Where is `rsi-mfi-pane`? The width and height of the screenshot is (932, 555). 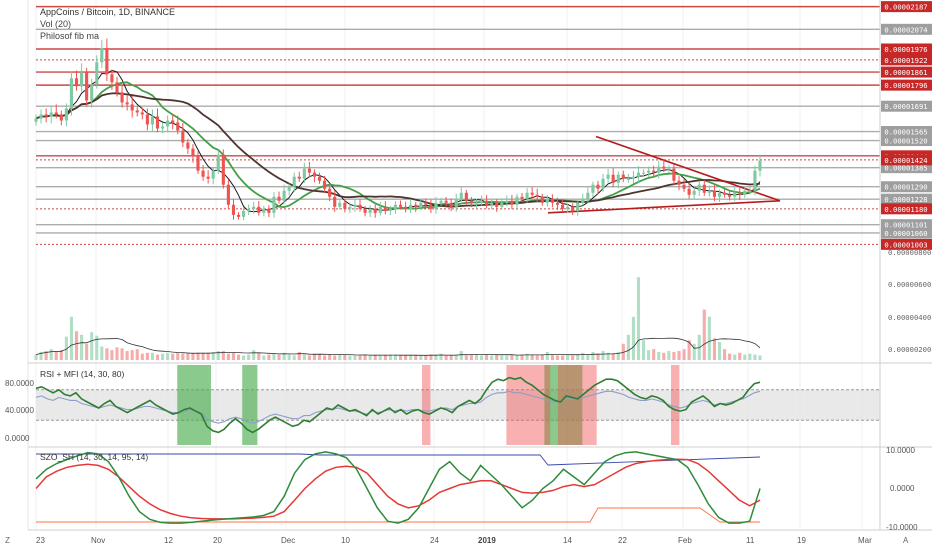
rsi-mfi-pane is located at coordinates (457, 405).